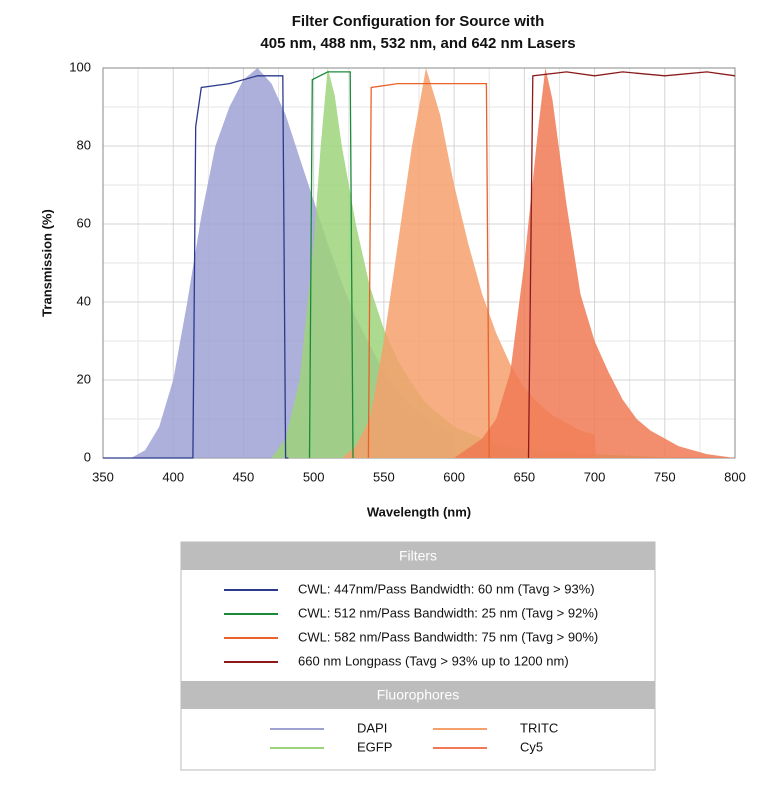 The height and width of the screenshot is (785, 780). Describe the element at coordinates (244, 476) in the screenshot. I see `x-tick-label: 450` at that location.